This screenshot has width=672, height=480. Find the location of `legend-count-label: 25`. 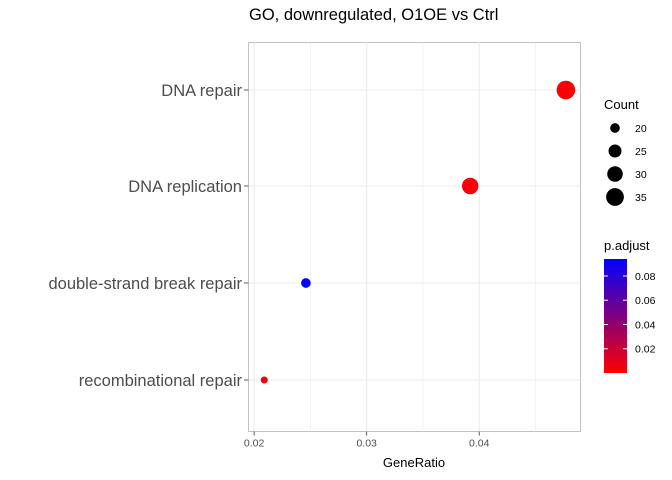

legend-count-label: 25 is located at coordinates (641, 152).